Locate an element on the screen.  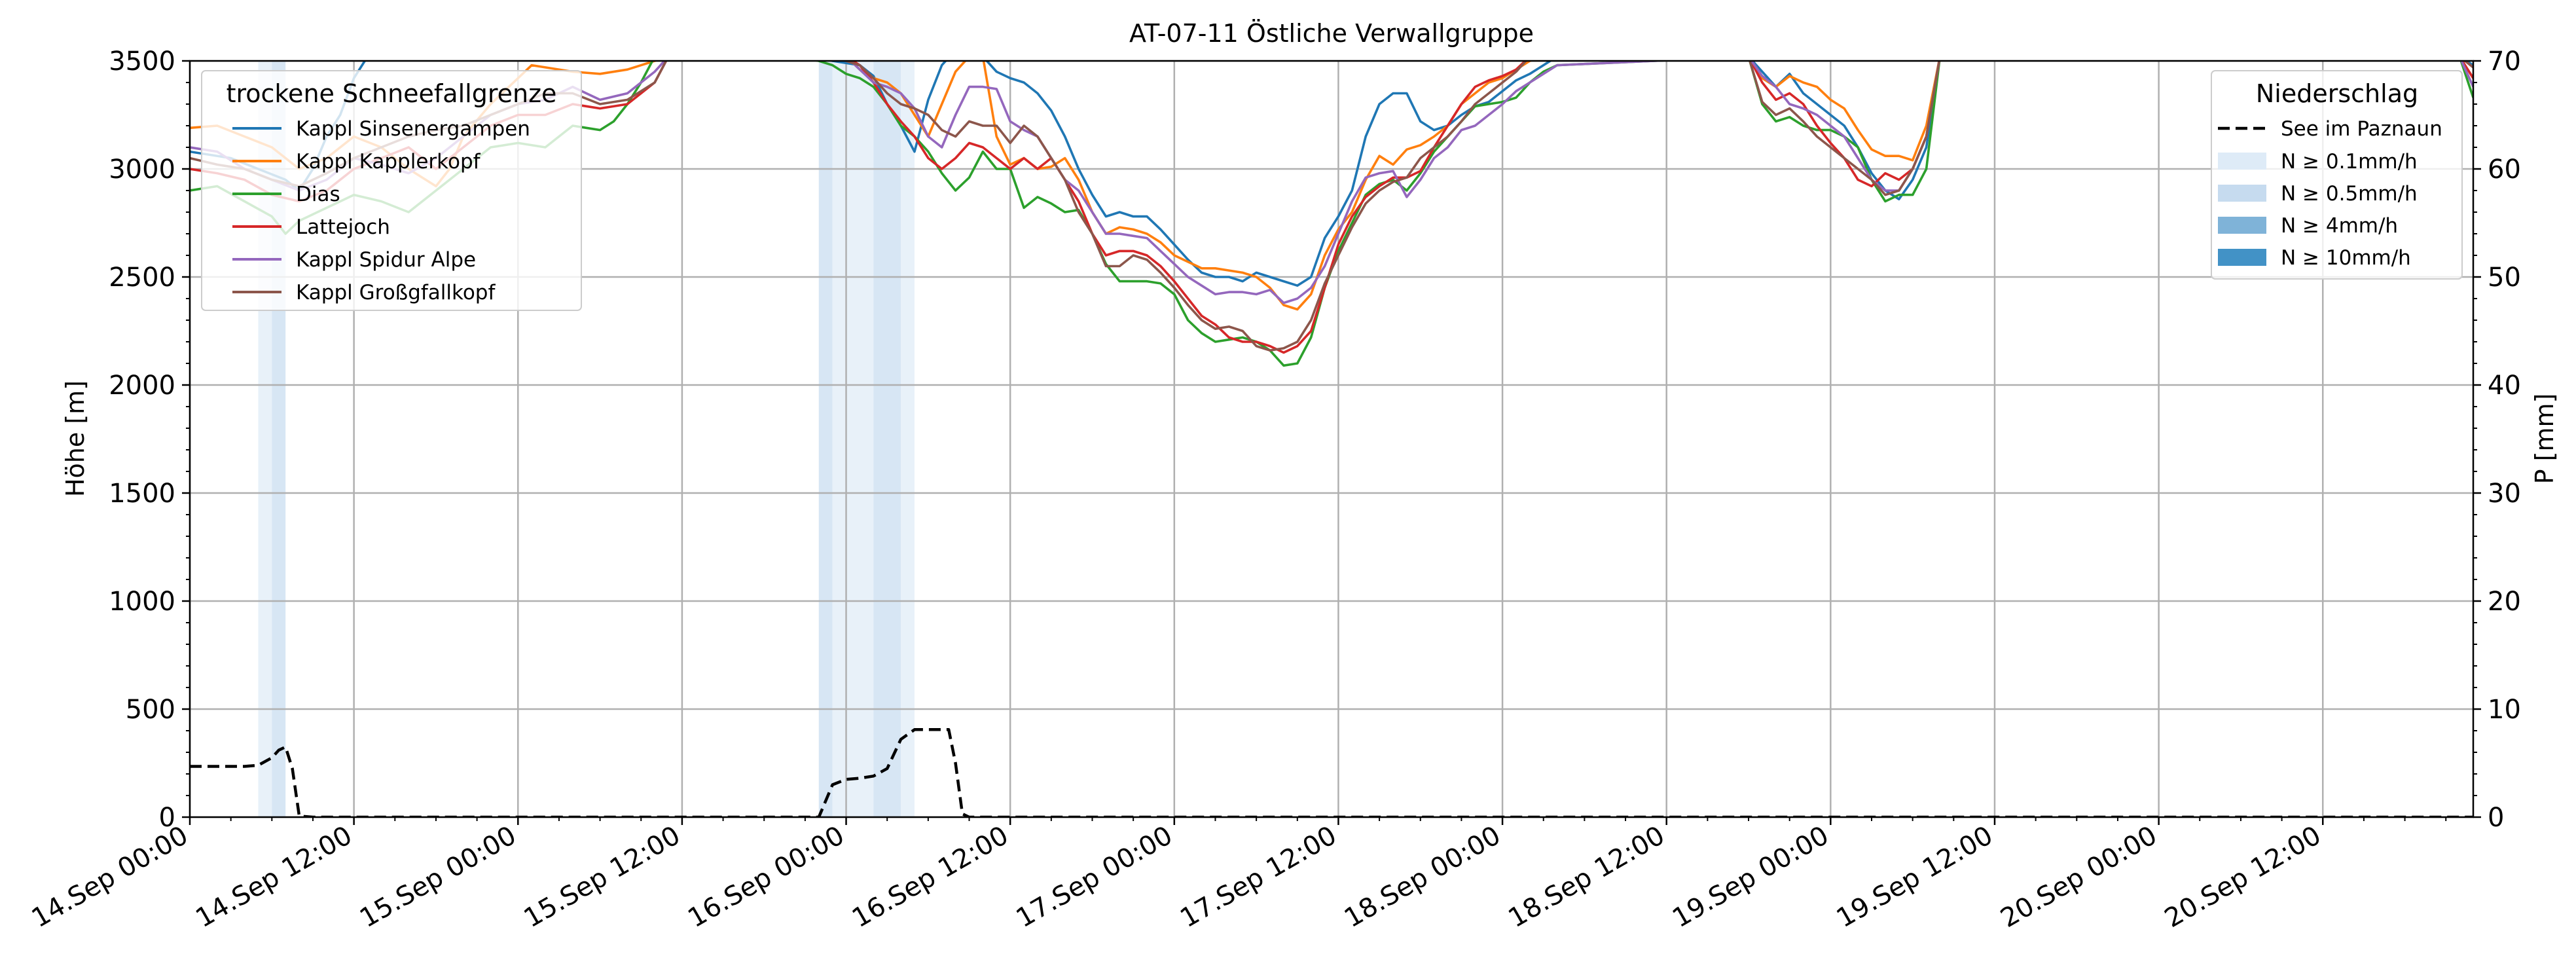
xtick-label-2: 15.Sep 00:00 is located at coordinates (438, 877).